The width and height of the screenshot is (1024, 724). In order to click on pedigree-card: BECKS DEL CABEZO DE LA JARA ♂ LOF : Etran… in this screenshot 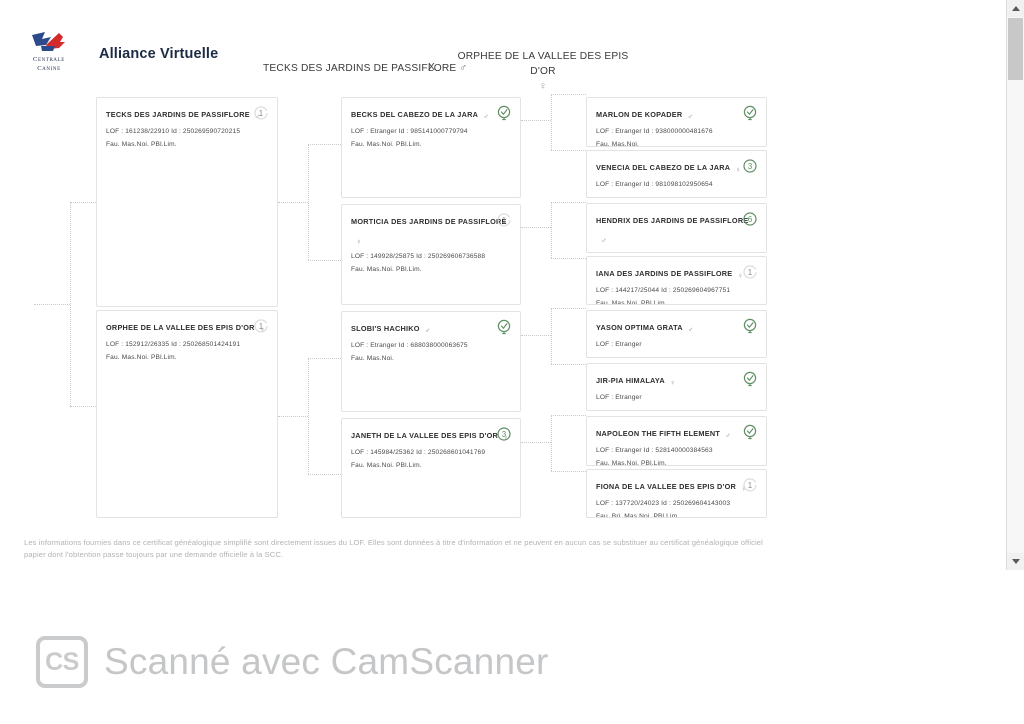, I will do `click(431, 147)`.